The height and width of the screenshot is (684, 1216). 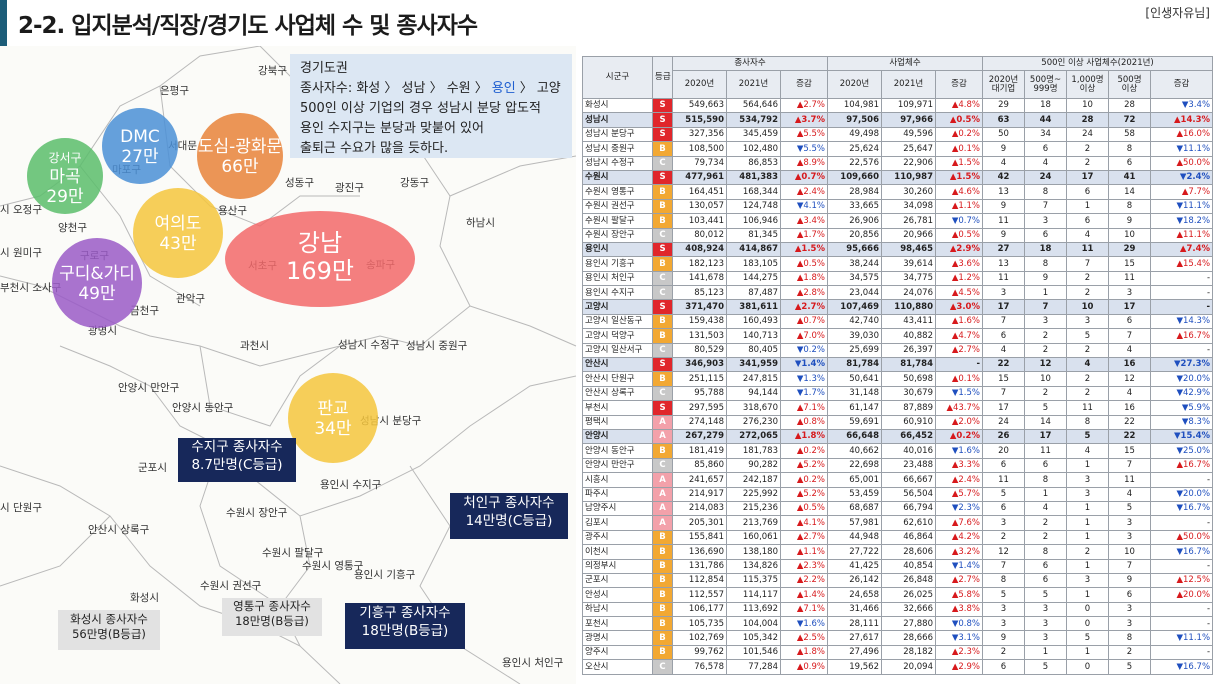 I want to click on table-cell: 수원시 권선구, so click(x=617, y=206).